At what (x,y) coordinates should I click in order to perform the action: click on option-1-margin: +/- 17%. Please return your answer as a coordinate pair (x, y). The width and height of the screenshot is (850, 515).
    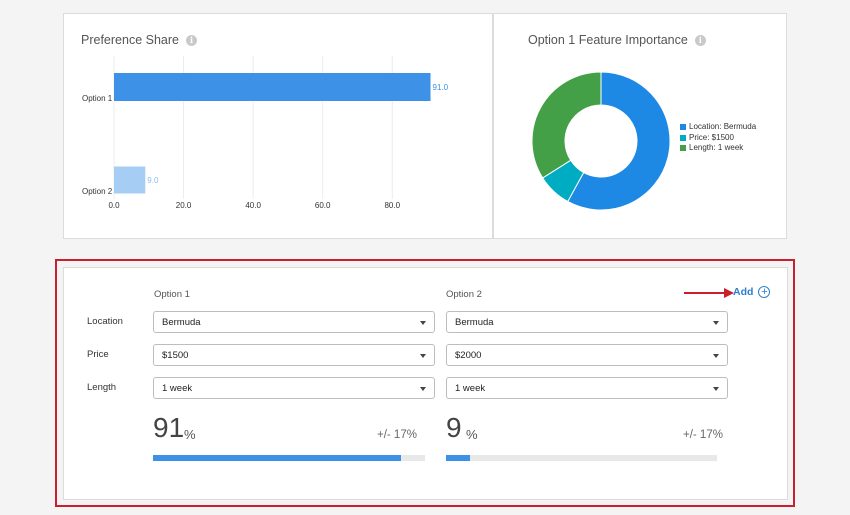
    Looking at the image, I should click on (397, 435).